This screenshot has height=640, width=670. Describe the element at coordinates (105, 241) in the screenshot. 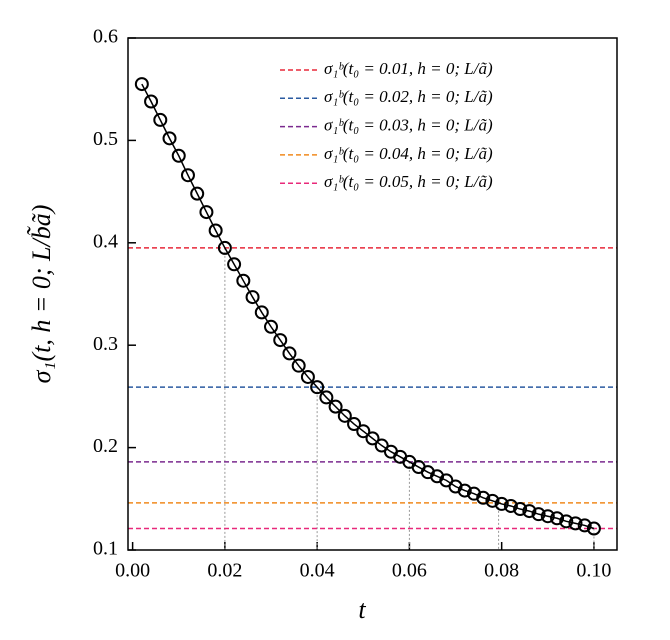

I see `y-tick-label: 0.4` at that location.